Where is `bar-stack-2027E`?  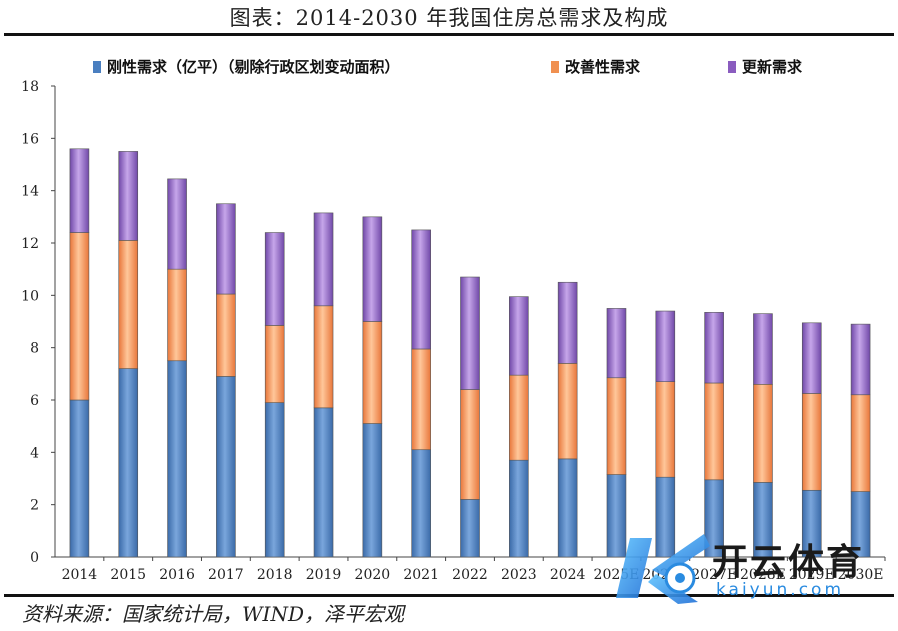 bar-stack-2027E is located at coordinates (714, 435).